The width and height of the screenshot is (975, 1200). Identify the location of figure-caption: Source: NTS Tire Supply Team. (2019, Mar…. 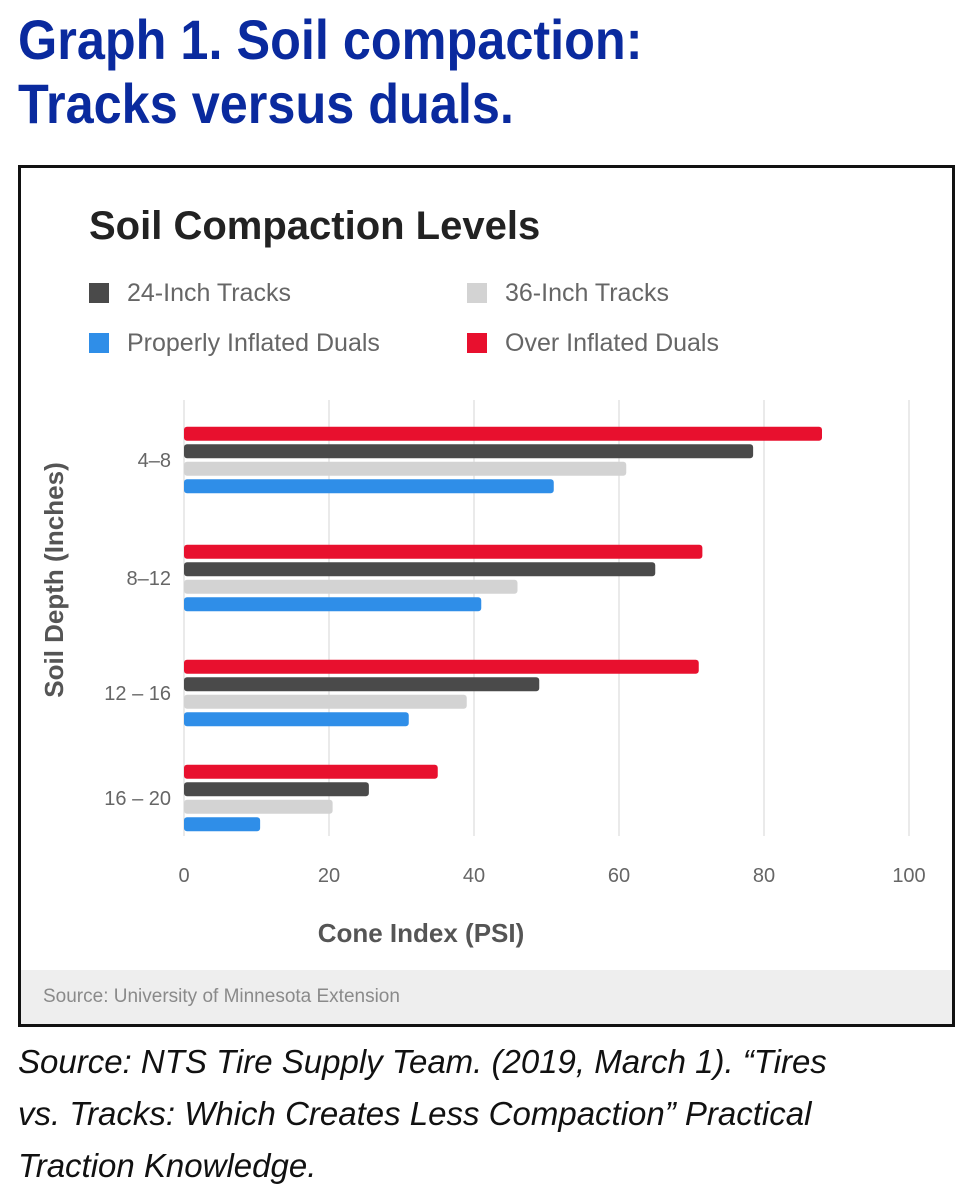
(488, 1114).